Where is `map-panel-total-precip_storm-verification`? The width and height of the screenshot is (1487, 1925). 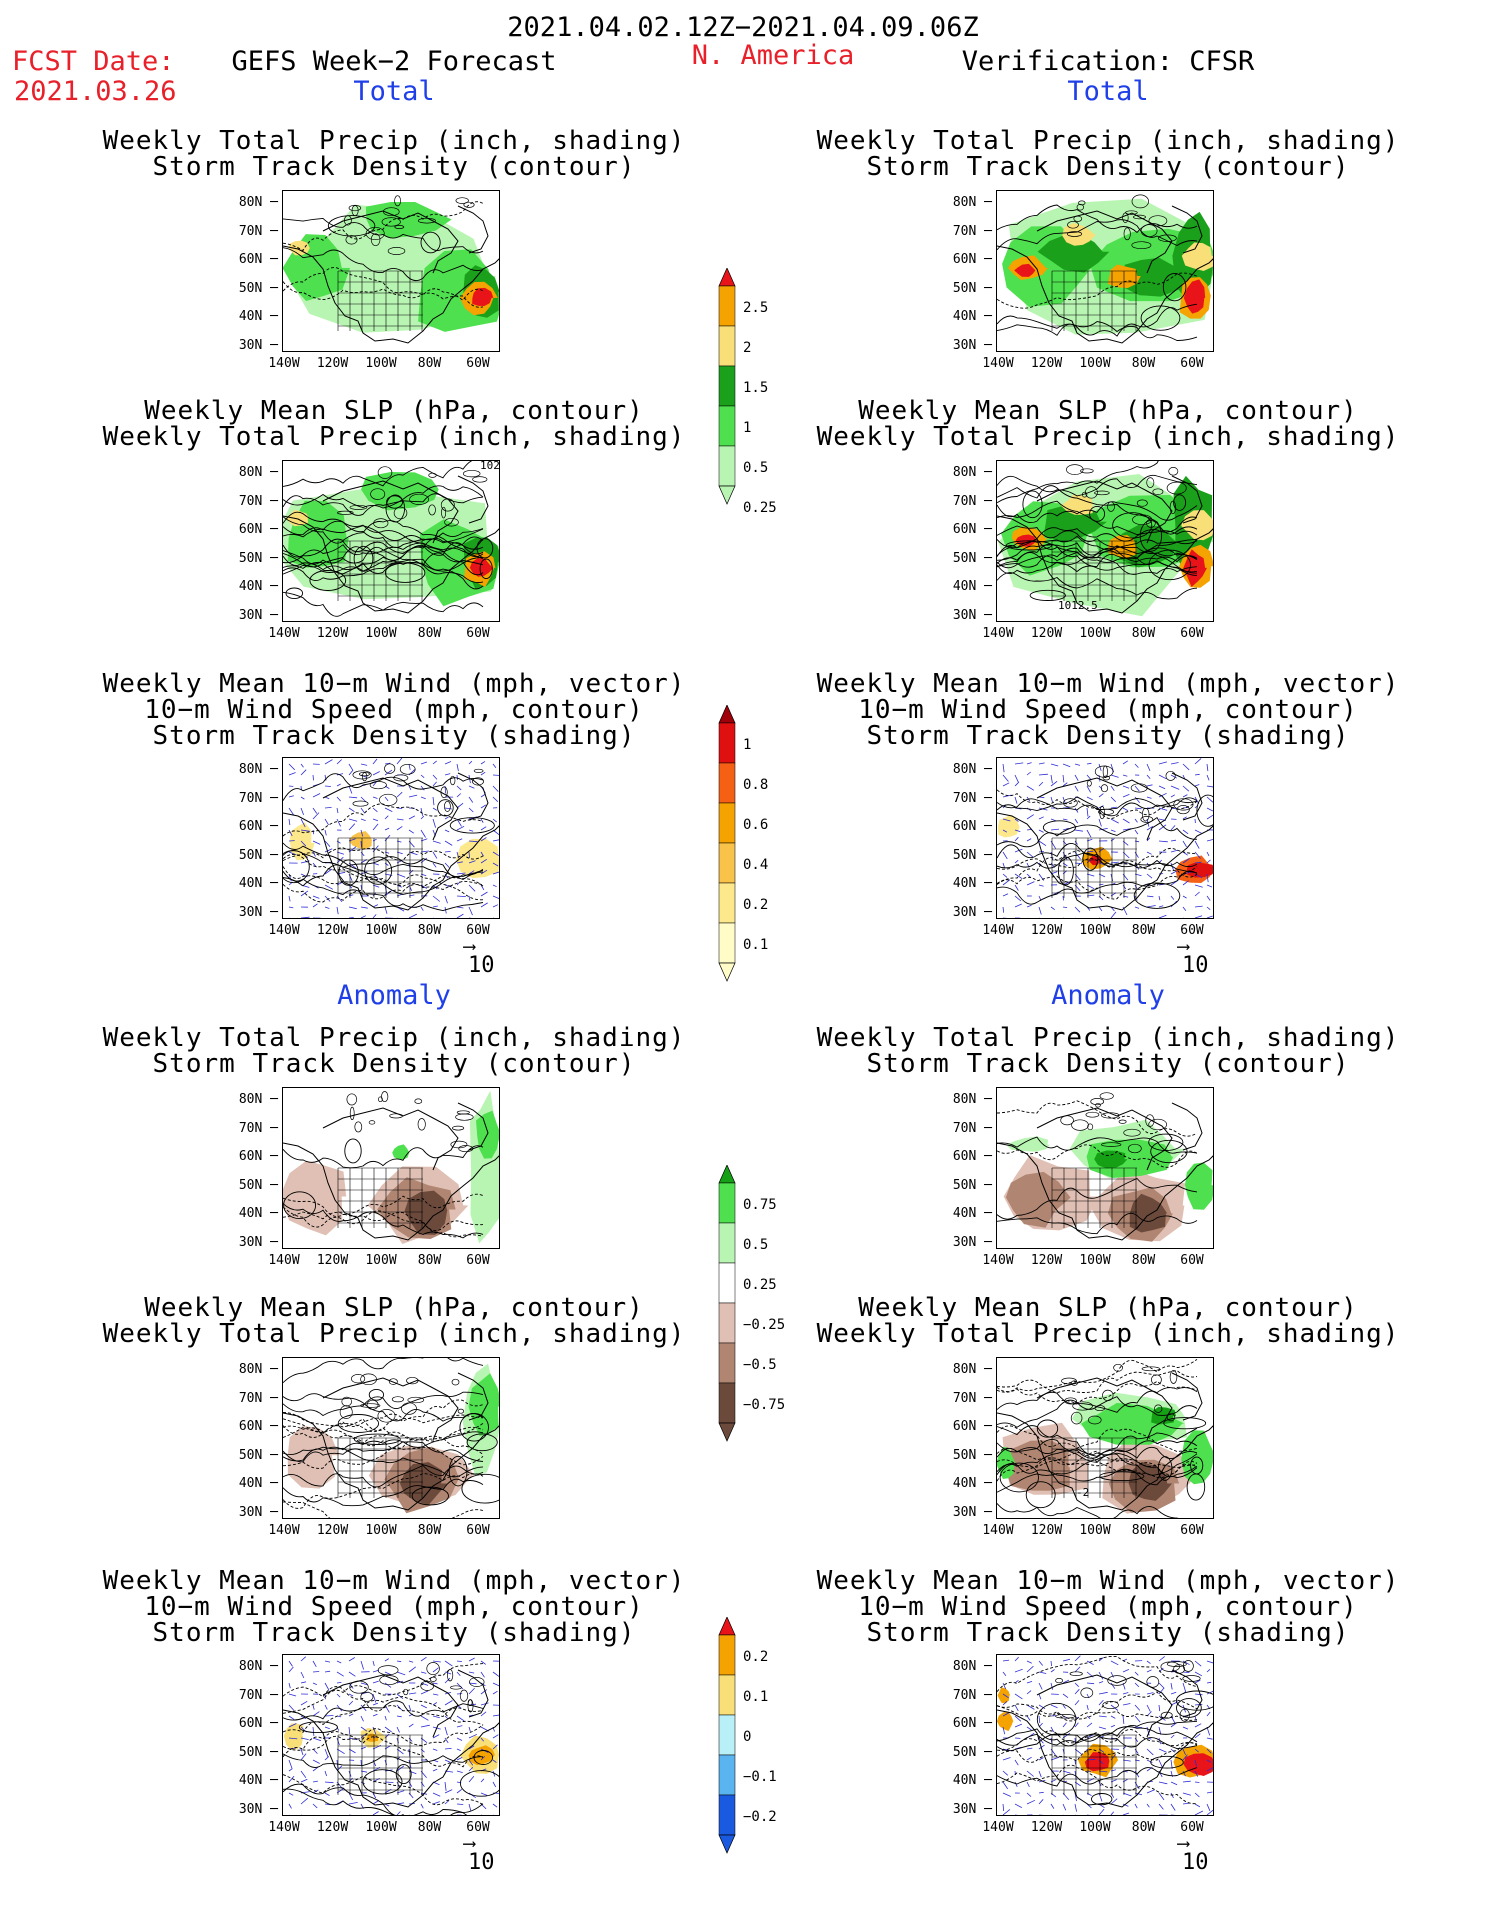 map-panel-total-precip_storm-verification is located at coordinates (1105, 271).